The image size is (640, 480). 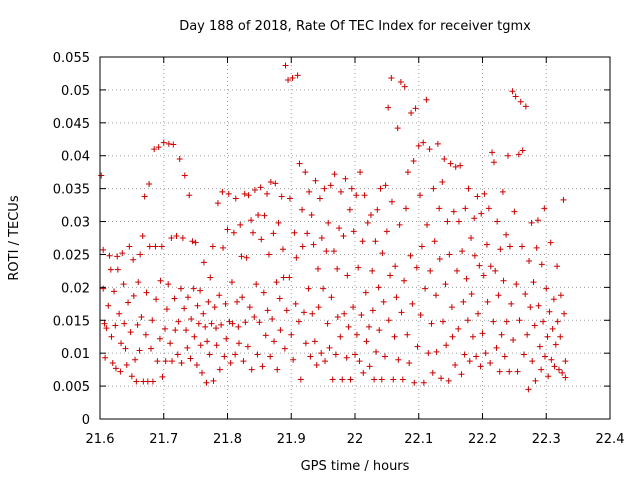 What do you see at coordinates (482, 439) in the screenshot?
I see `x-tick-label: 22.2` at bounding box center [482, 439].